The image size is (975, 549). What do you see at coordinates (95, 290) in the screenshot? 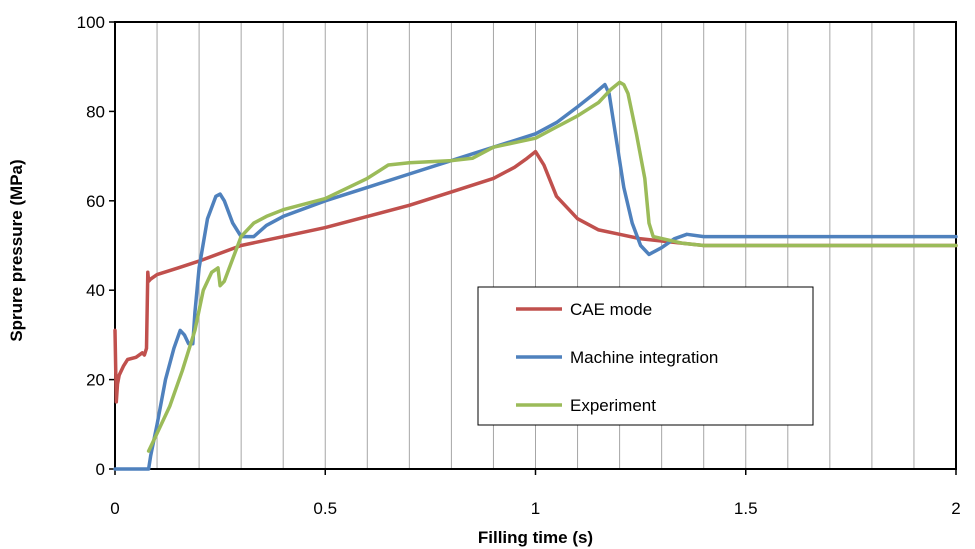
I see `y-tick-label: 40` at bounding box center [95, 290].